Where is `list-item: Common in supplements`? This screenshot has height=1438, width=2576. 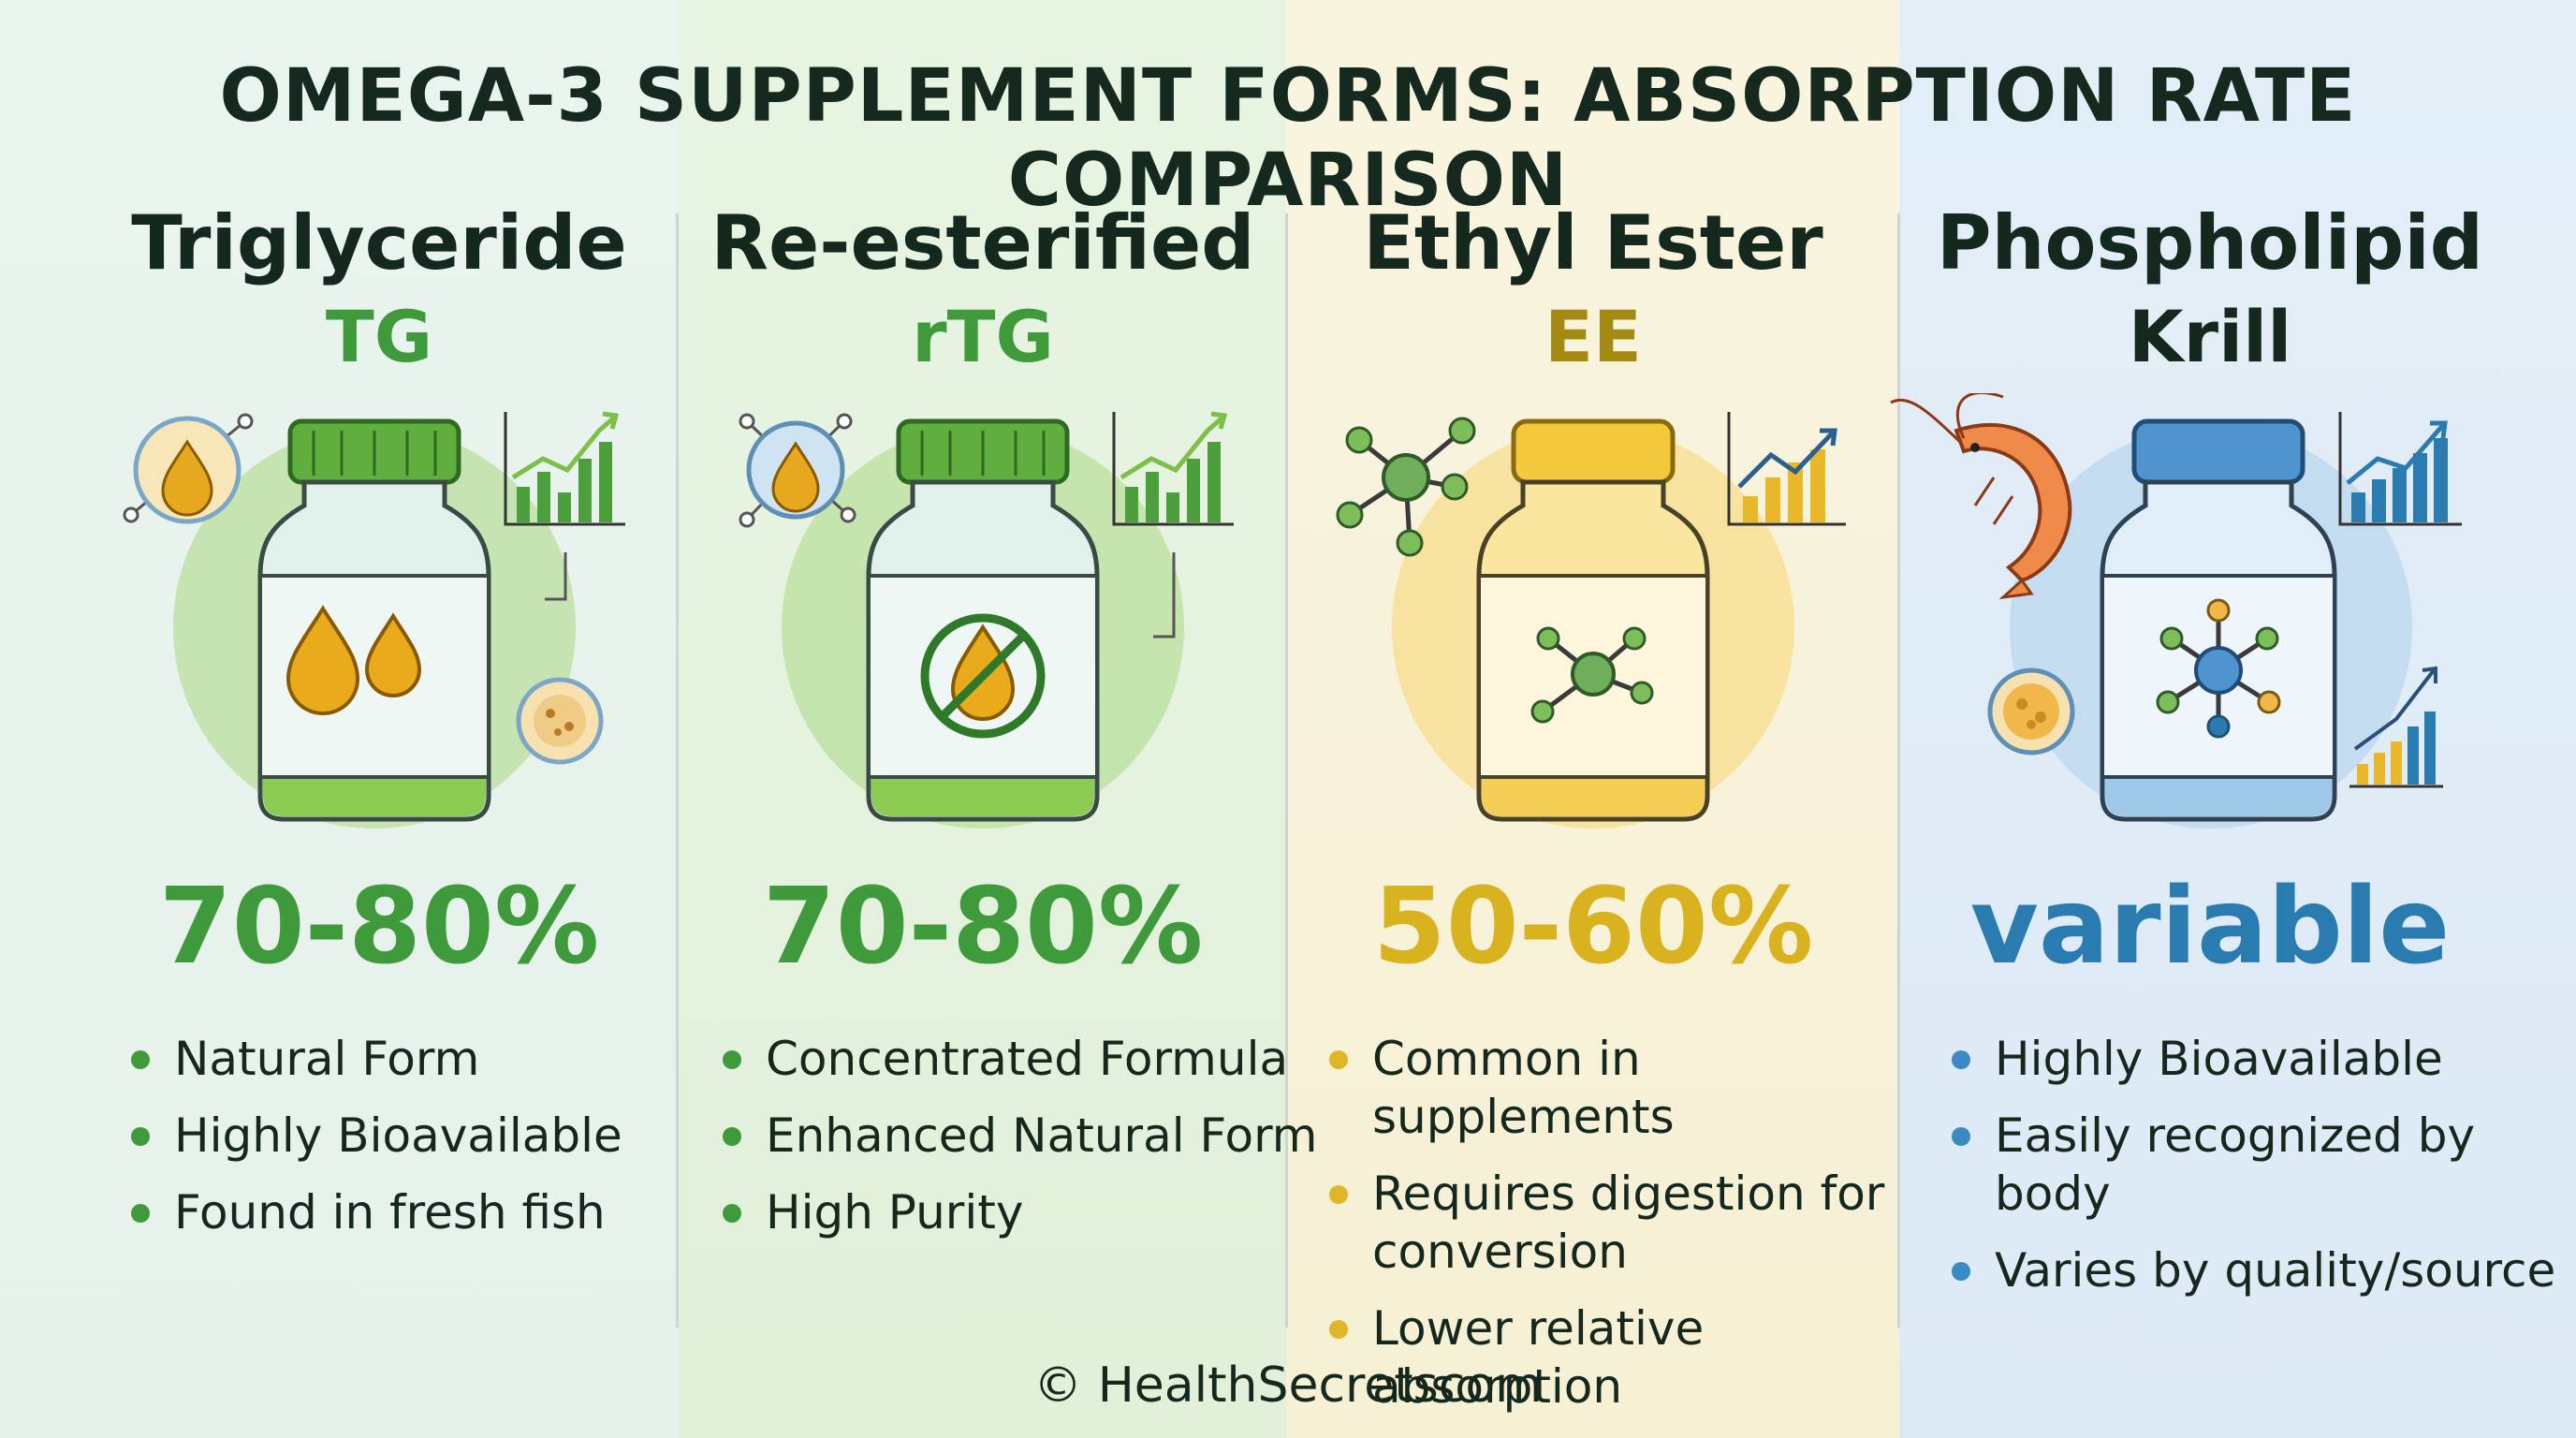 list-item: Common in supplements is located at coordinates (1610, 1088).